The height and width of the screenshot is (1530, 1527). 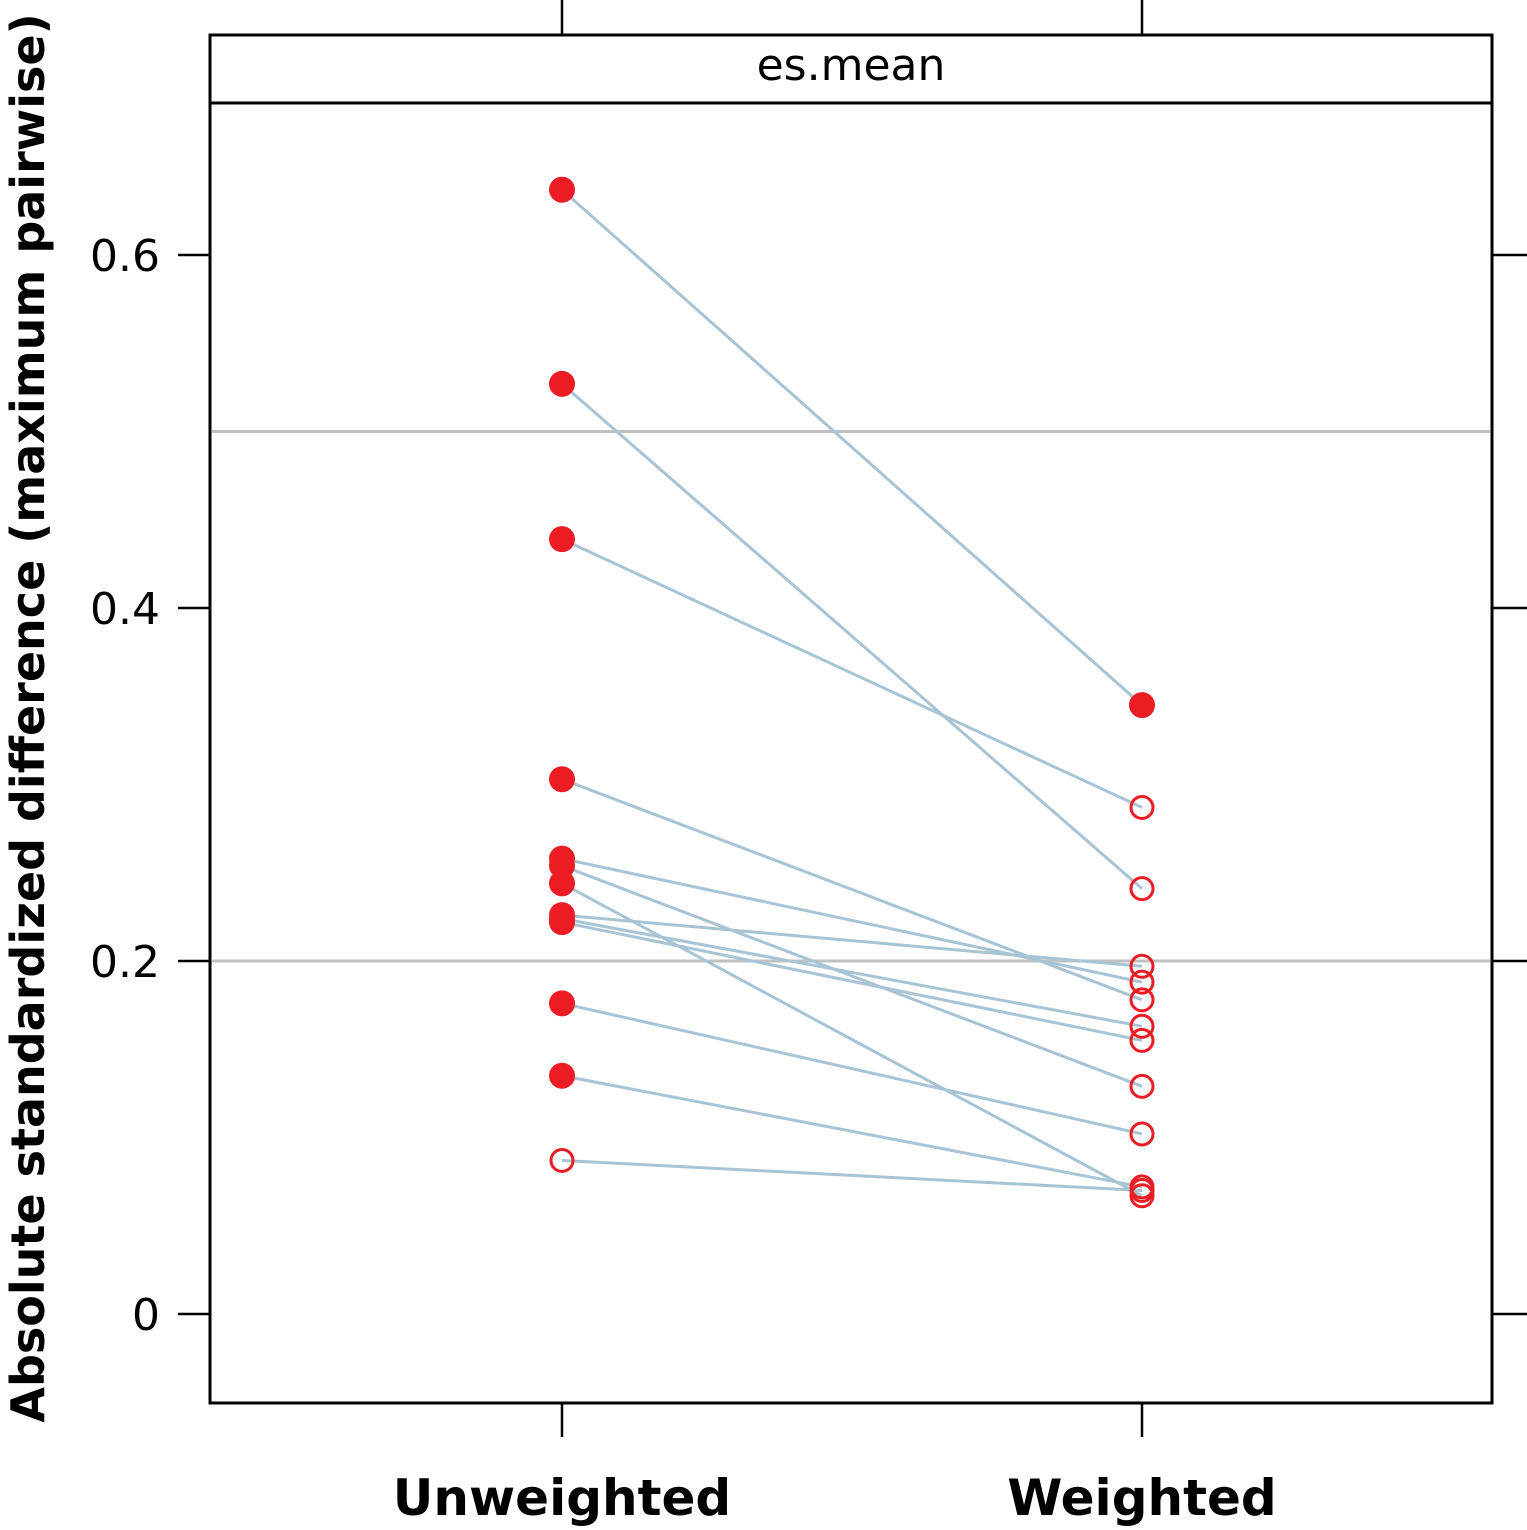 What do you see at coordinates (562, 1498) in the screenshot?
I see `x-tick-label: Unweighted` at bounding box center [562, 1498].